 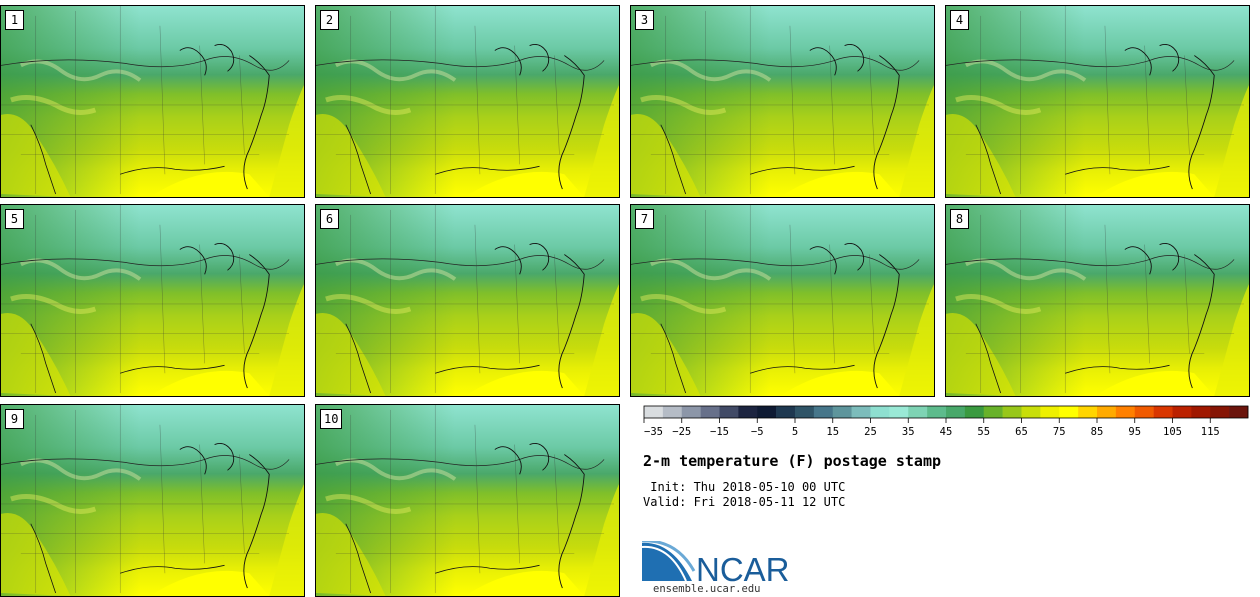 What do you see at coordinates (744, 487) in the screenshot?
I see `init-time: Init: Thu 2018-05-10 00 UTC` at bounding box center [744, 487].